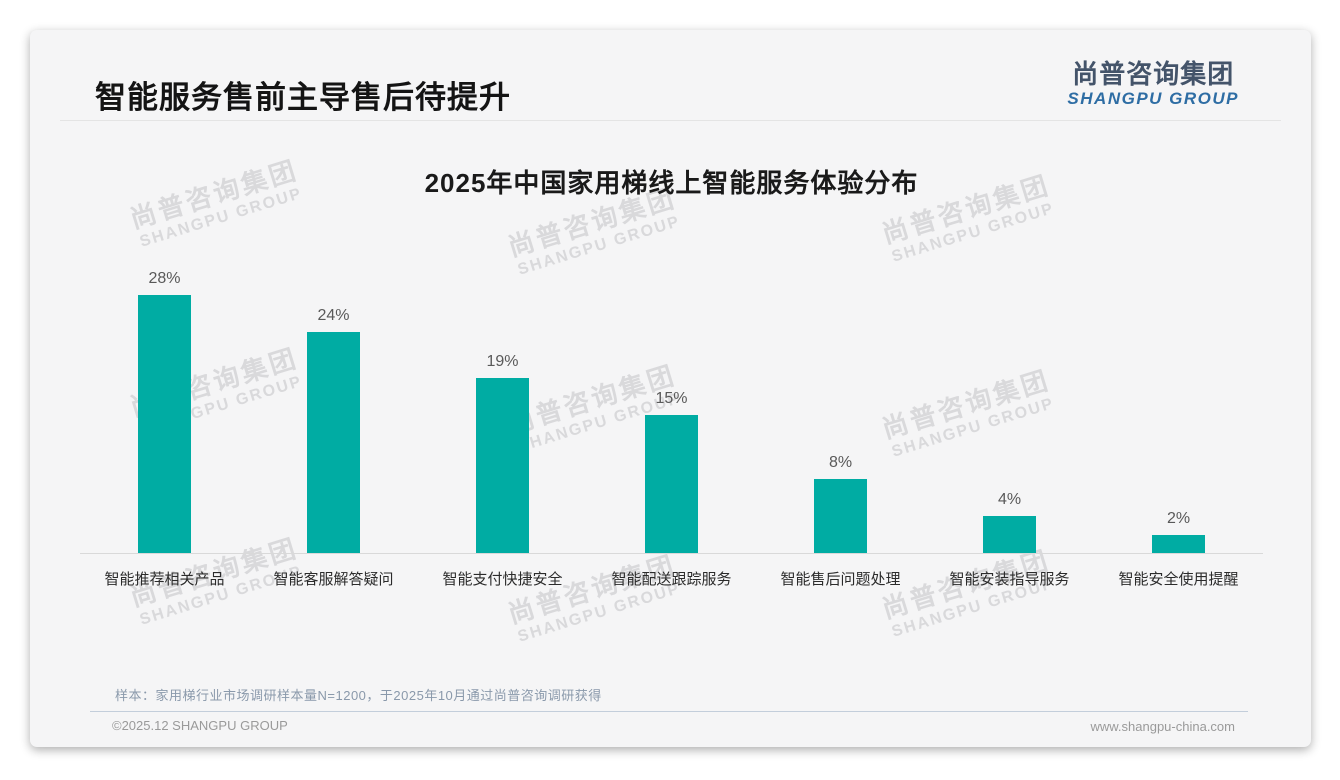 This screenshot has height=780, width=1340. I want to click on bar-value-label: 8%, so click(840, 463).